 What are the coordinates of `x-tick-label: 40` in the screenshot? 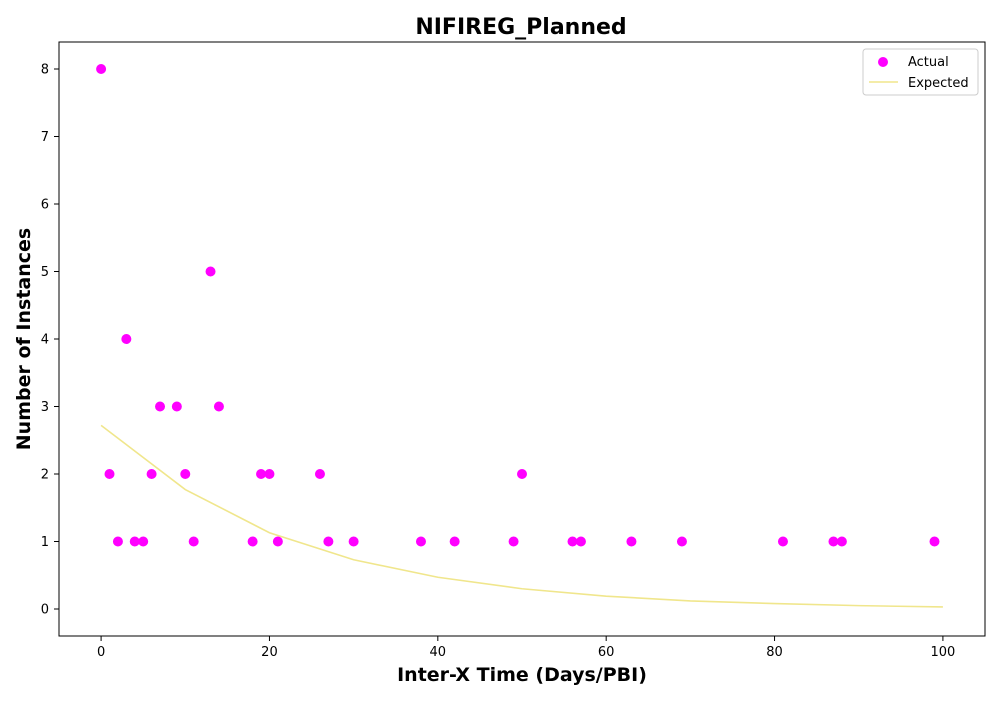 It's located at (438, 652).